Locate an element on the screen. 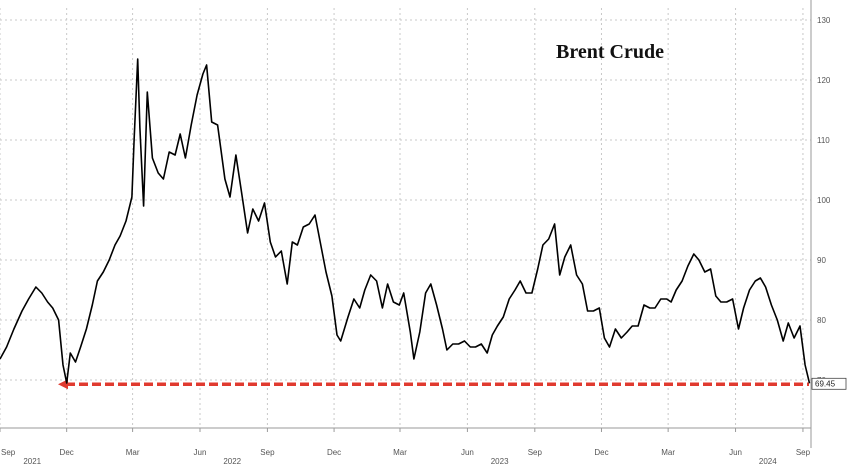 This screenshot has height=466, width=848. last-price-tag-box is located at coordinates (829, 383).